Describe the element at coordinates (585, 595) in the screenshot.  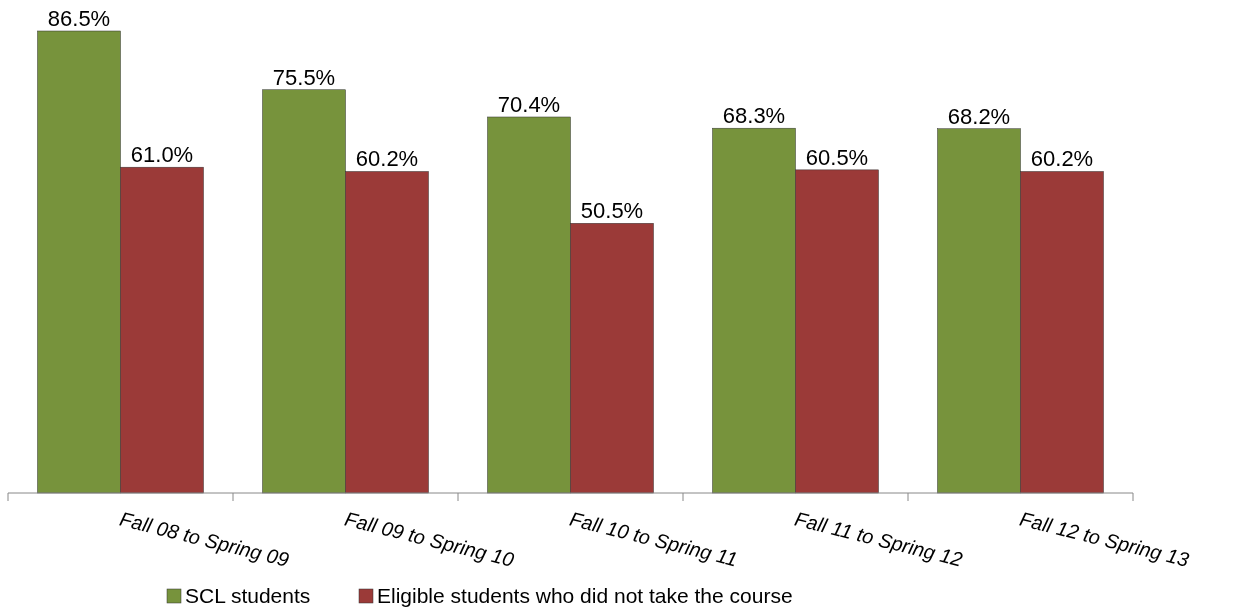
I see `legend-label: Eligible students who did not take the course` at that location.